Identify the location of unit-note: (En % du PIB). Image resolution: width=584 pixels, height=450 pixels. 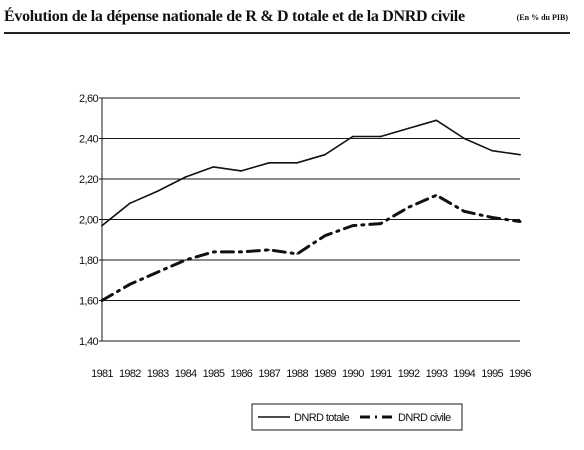
(542, 17).